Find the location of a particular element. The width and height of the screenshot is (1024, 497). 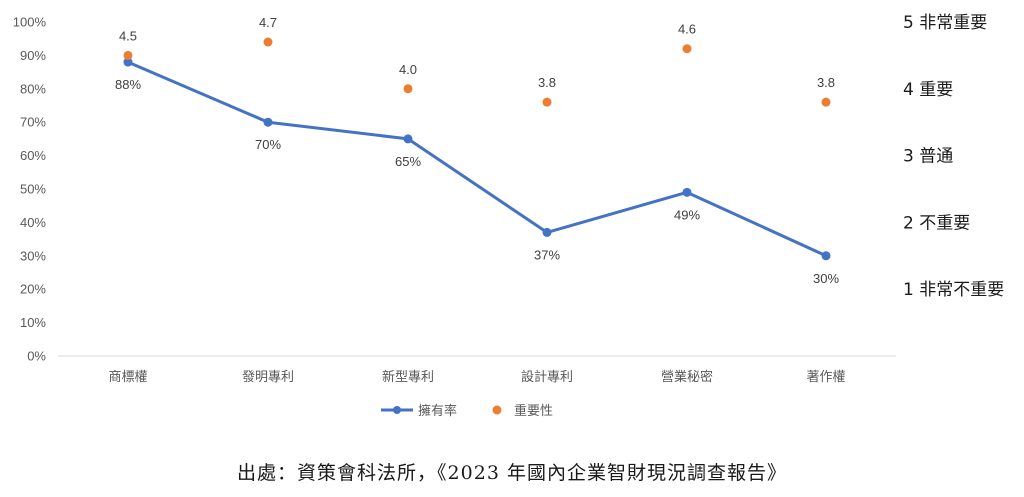

right-tick-label: 5 非常重要 is located at coordinates (945, 23).